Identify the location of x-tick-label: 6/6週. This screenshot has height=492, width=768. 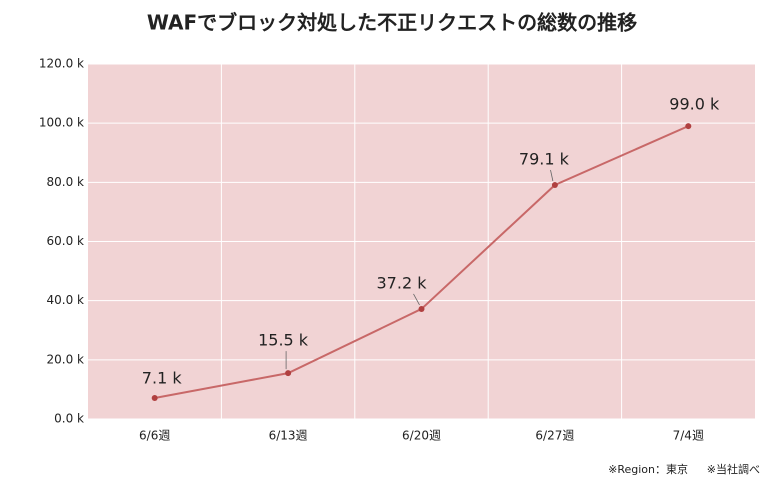
(154, 436).